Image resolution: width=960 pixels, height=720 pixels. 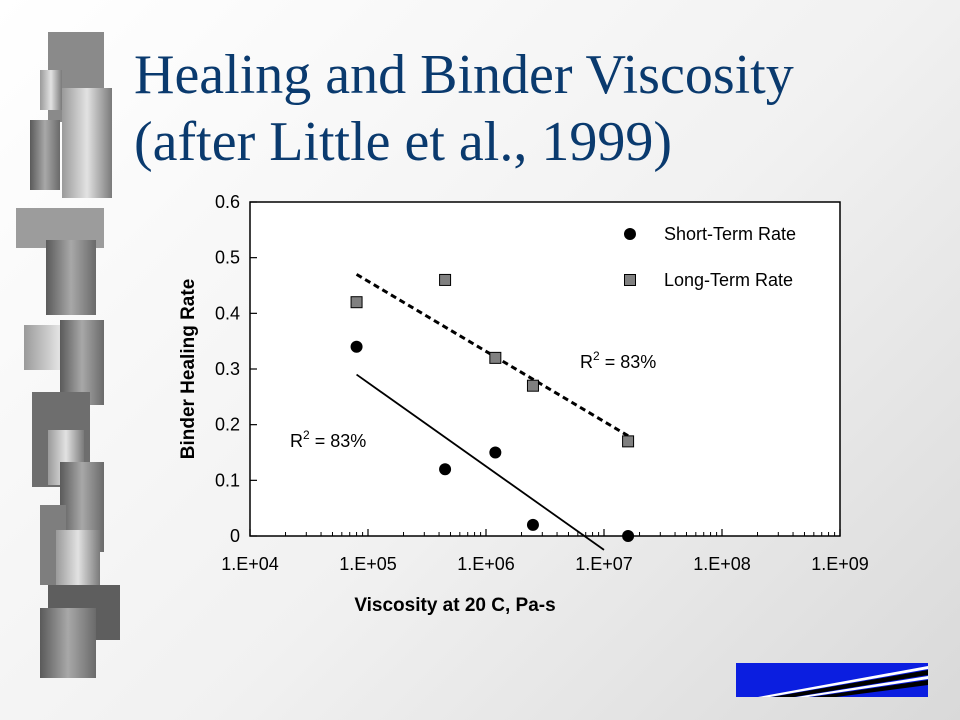 I want to click on decorative-blocks, so click(x=68, y=355).